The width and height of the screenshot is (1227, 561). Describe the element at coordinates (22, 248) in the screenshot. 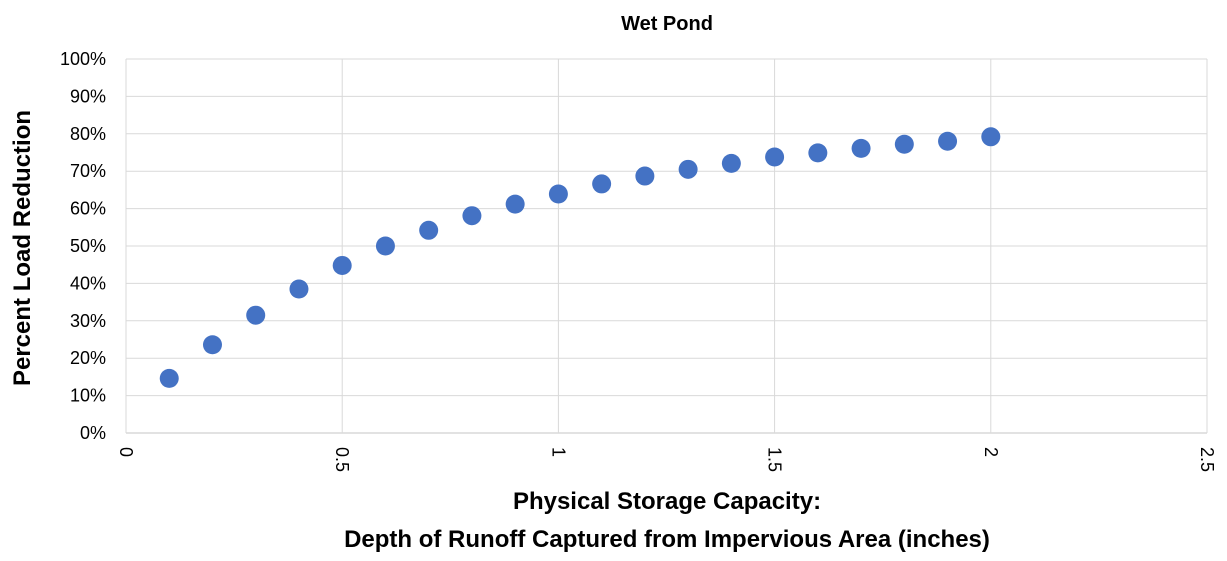

I see `y-axis-label: Percent Load Reduction` at that location.